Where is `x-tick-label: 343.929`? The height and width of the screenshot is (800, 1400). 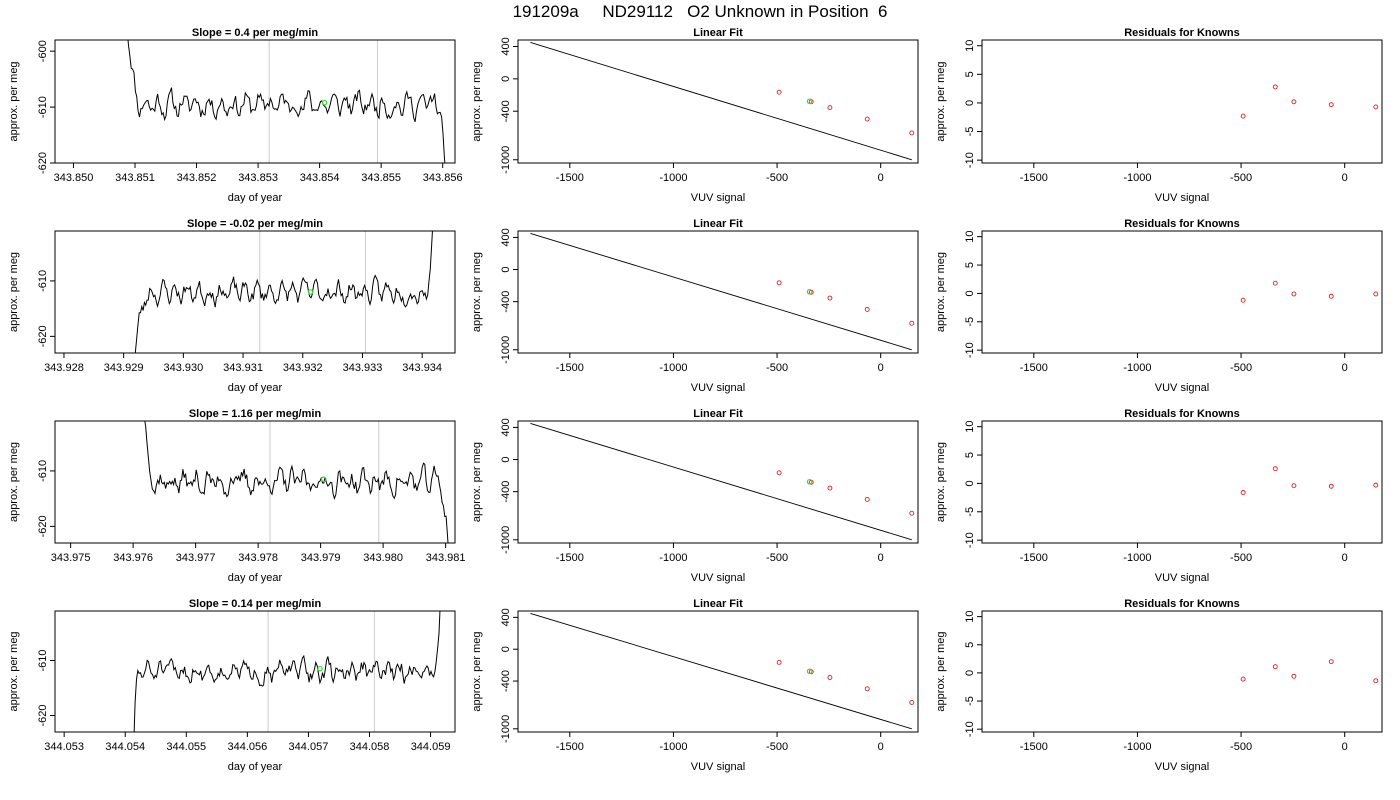
x-tick-label: 343.929 is located at coordinates (124, 368).